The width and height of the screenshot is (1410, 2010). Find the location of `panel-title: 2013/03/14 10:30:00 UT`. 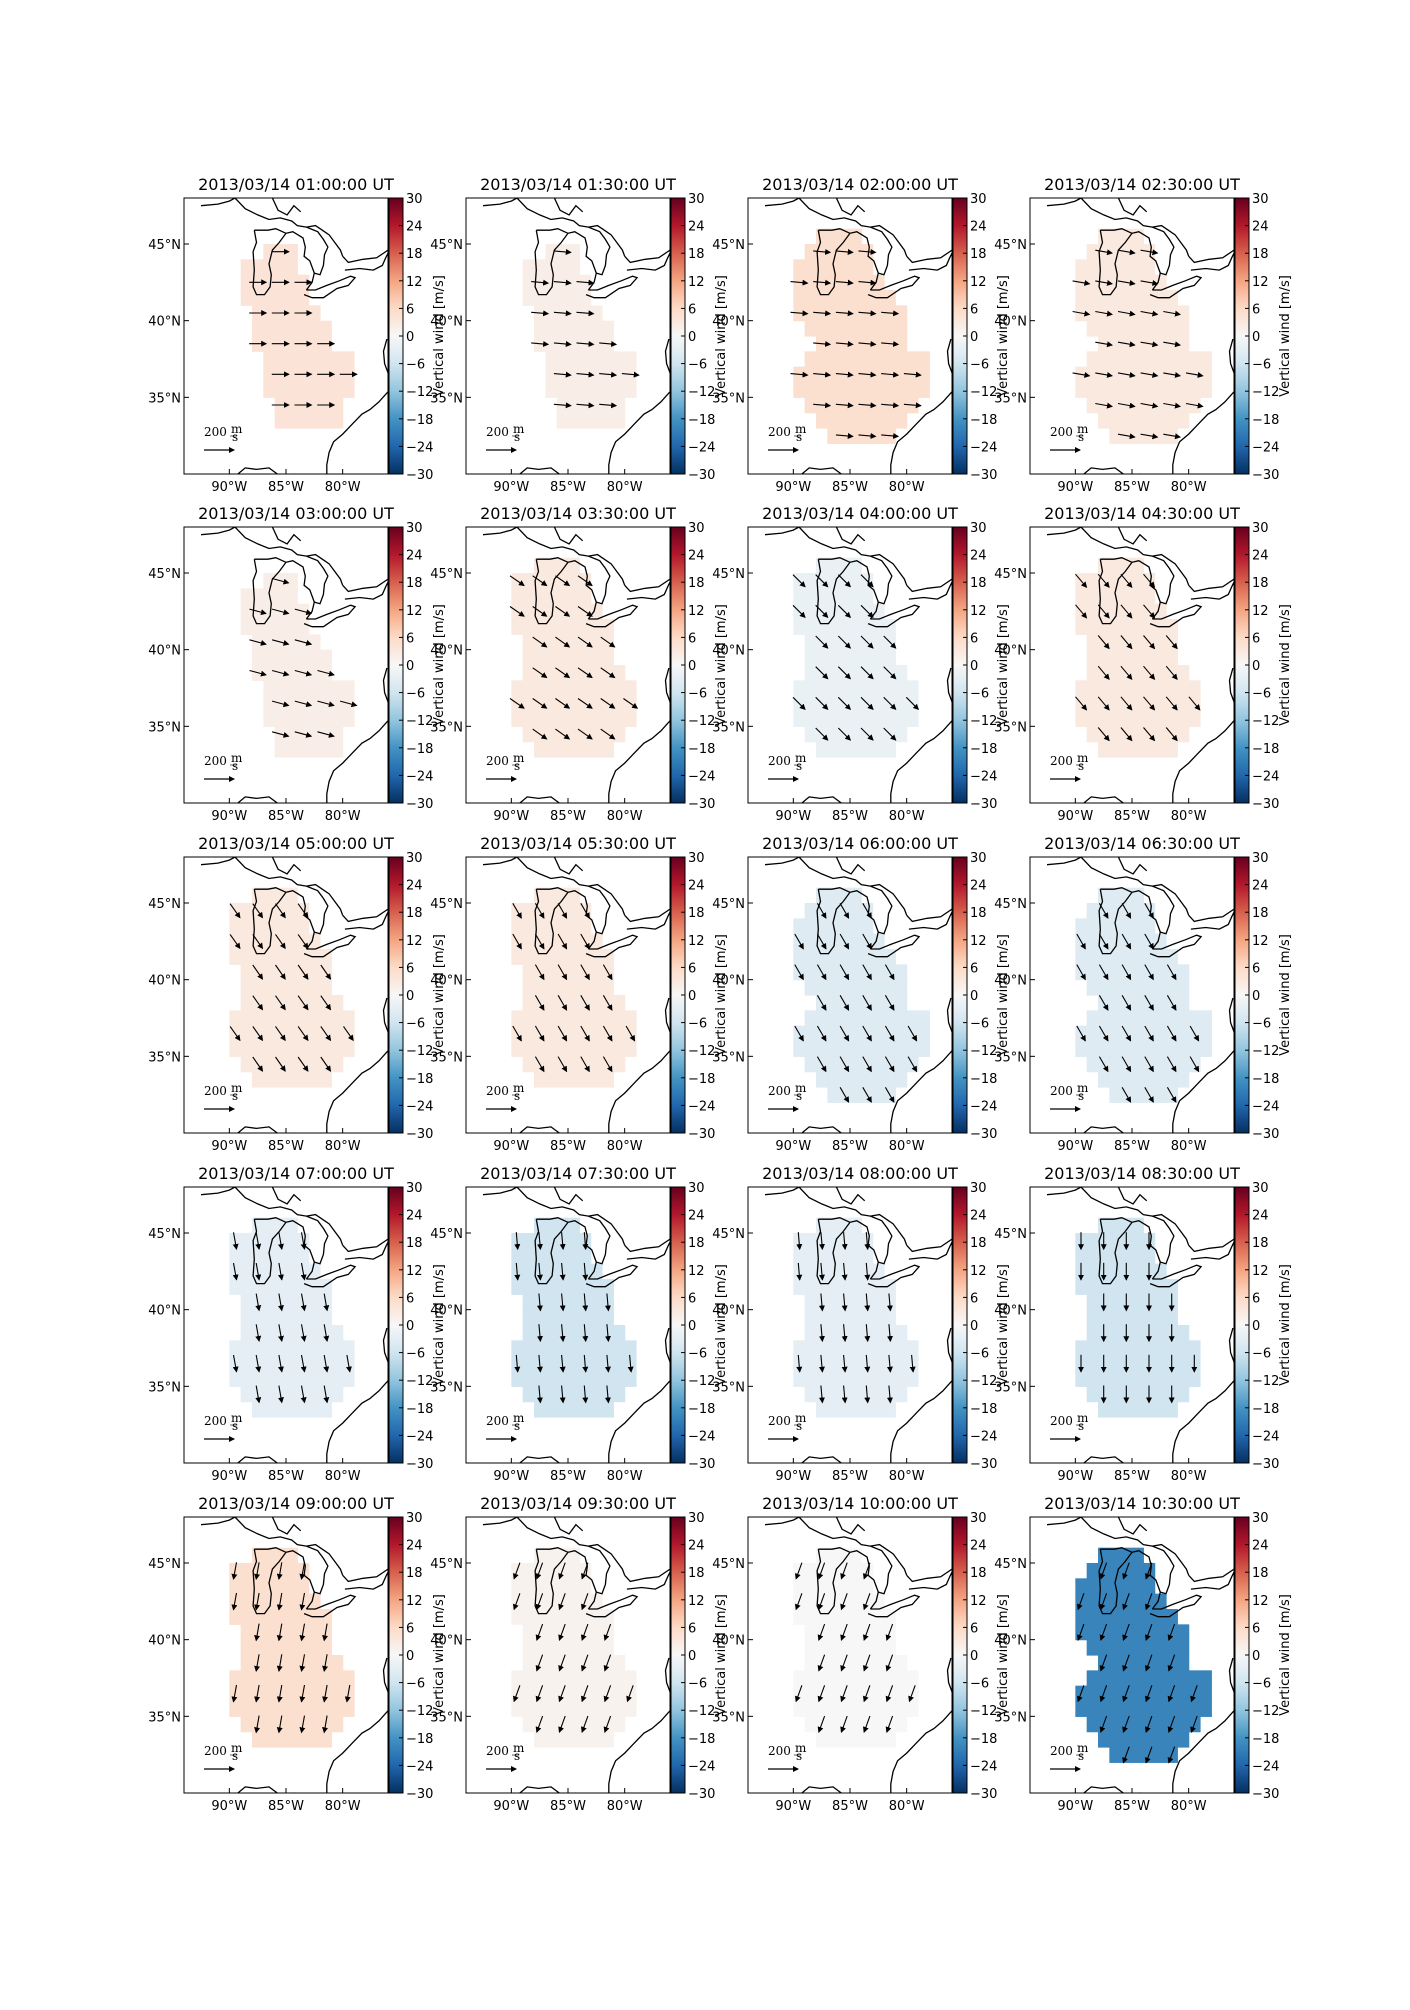

panel-title: 2013/03/14 10:30:00 UT is located at coordinates (1142, 1503).